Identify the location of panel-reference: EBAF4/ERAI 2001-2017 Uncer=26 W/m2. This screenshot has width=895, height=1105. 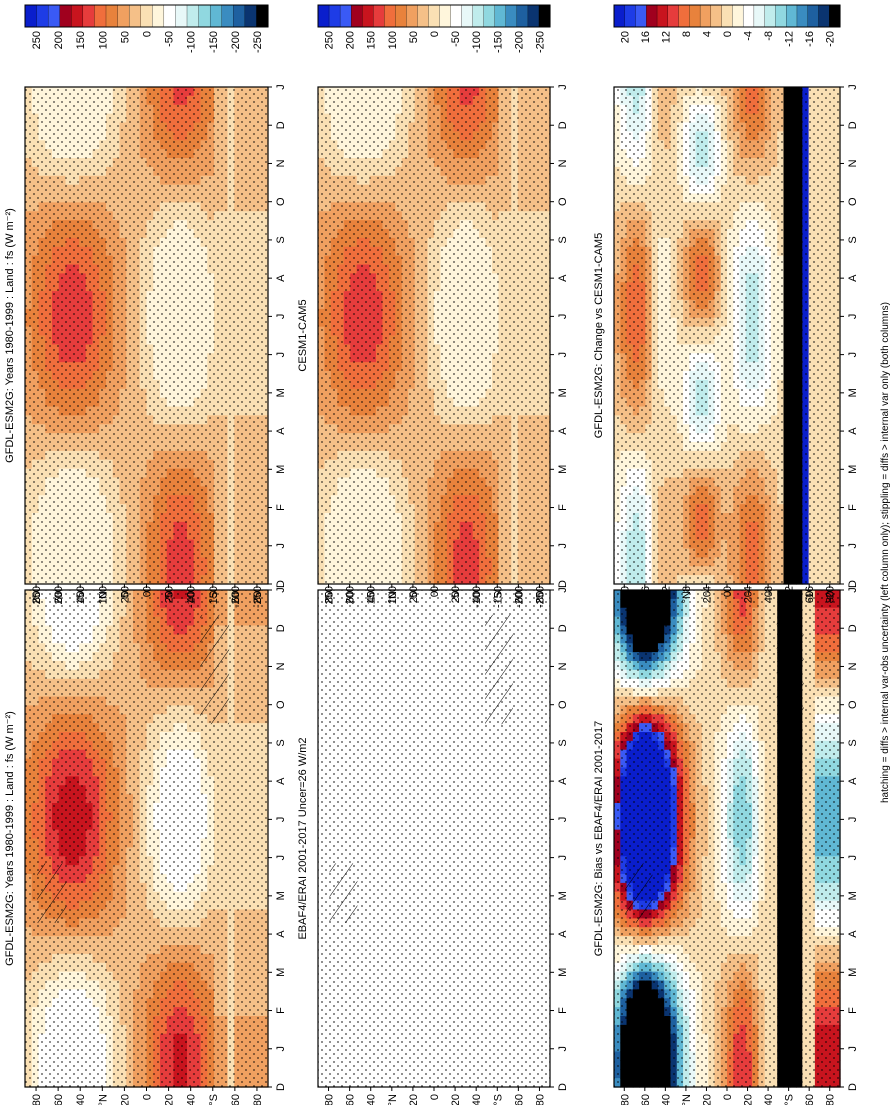
(303, 838).